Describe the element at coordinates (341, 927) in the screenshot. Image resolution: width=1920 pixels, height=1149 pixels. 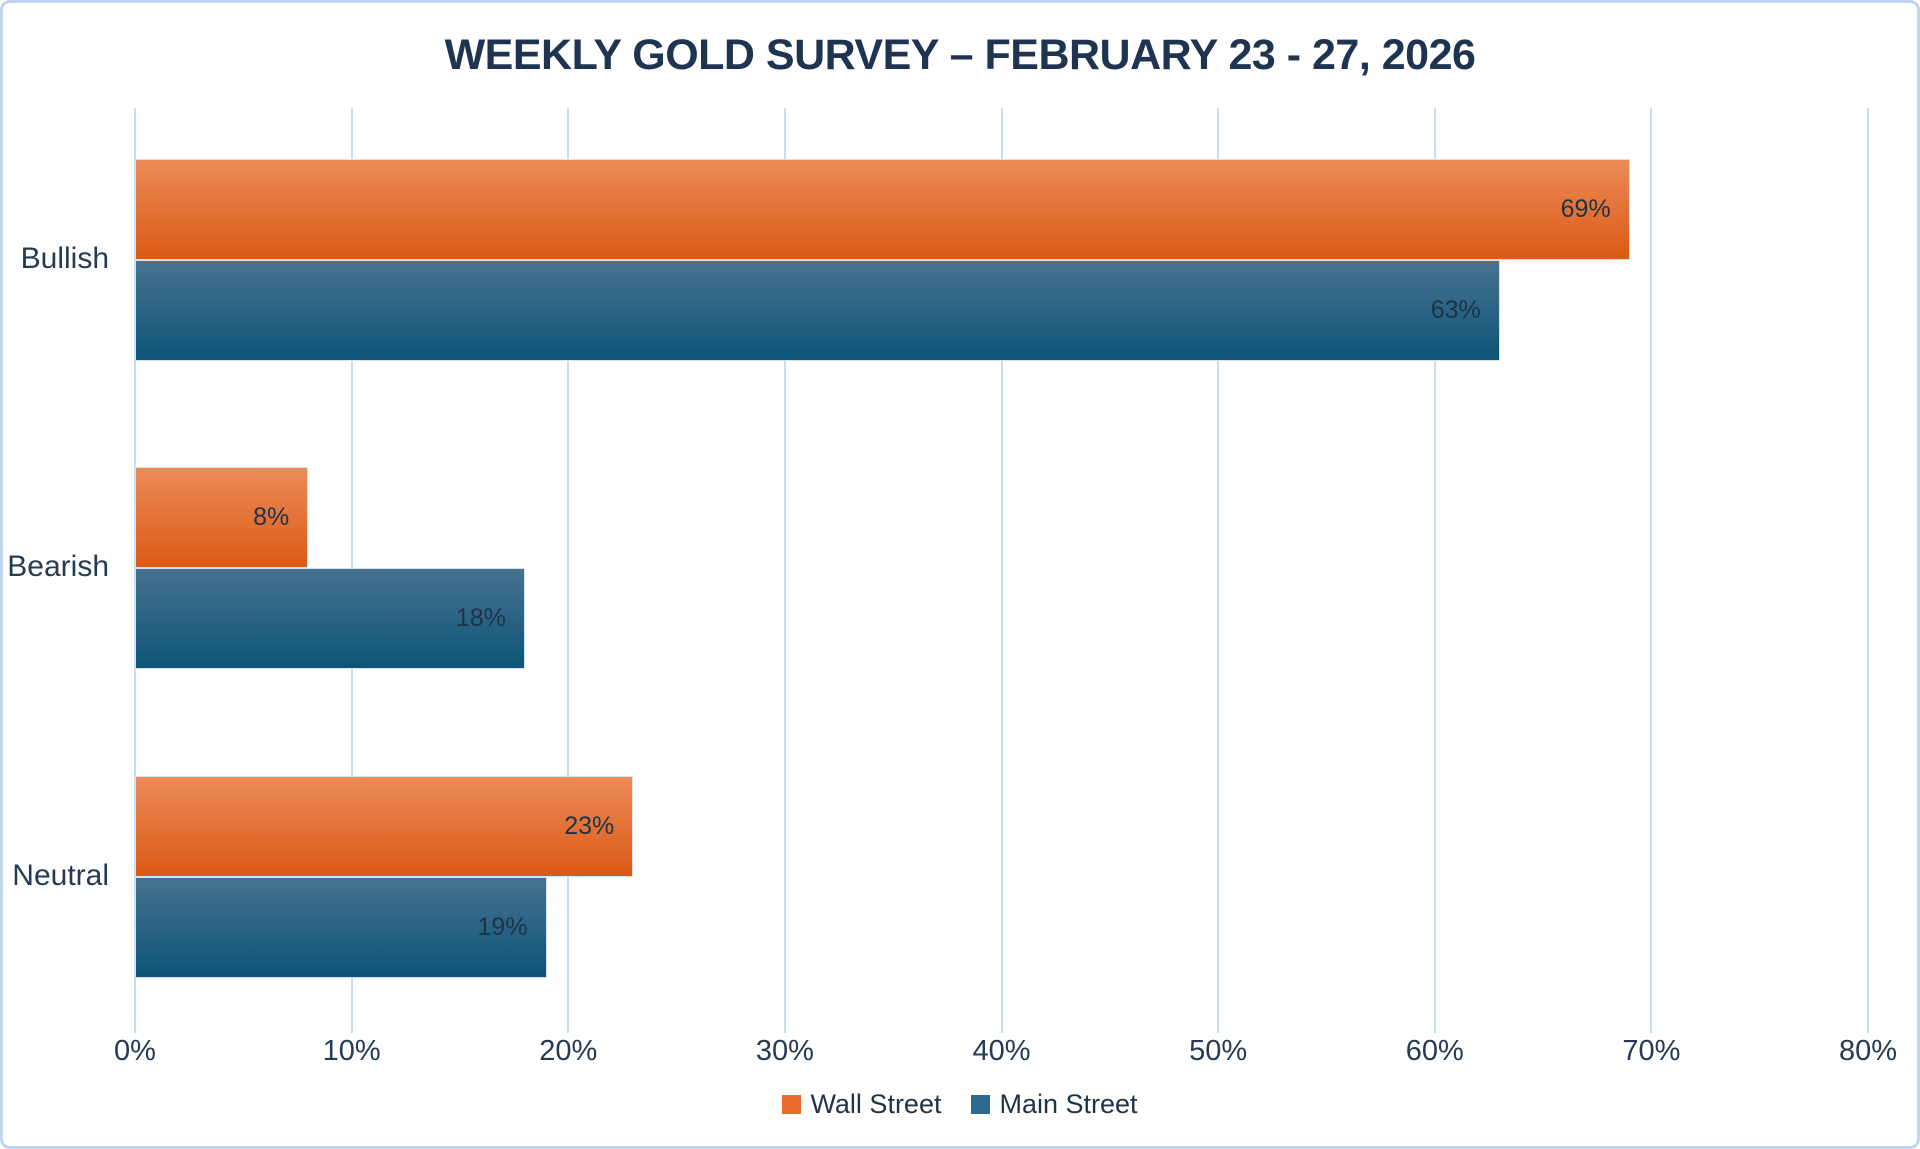
I see `bar-main-street-neutral: 19%` at that location.